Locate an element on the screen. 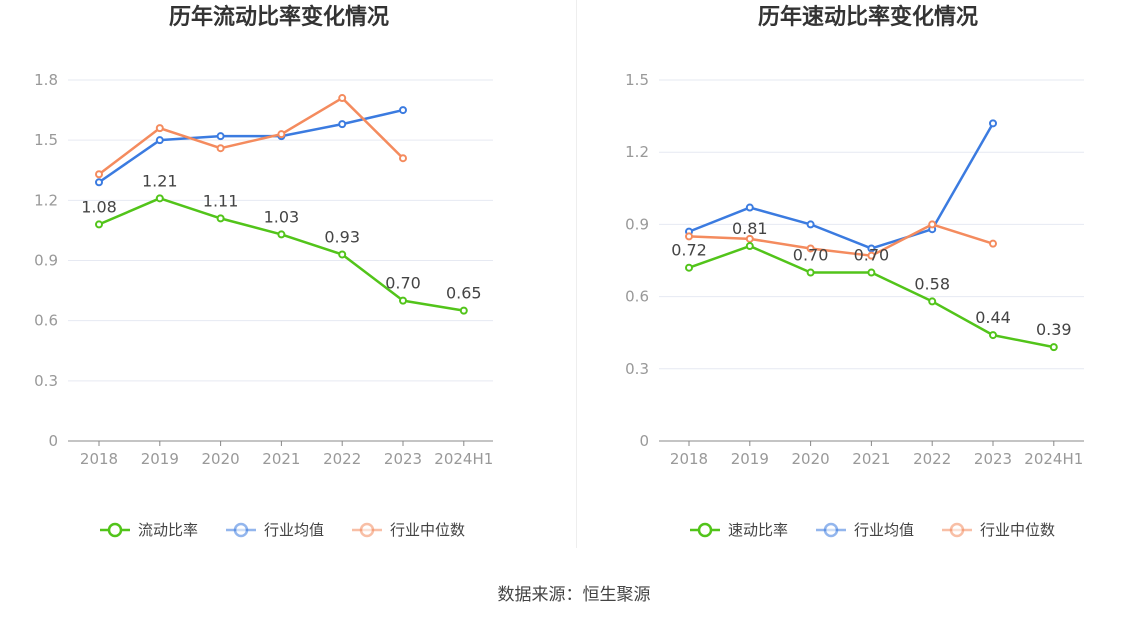 The width and height of the screenshot is (1148, 619). y-tick-label: 1.8 is located at coordinates (46, 80).